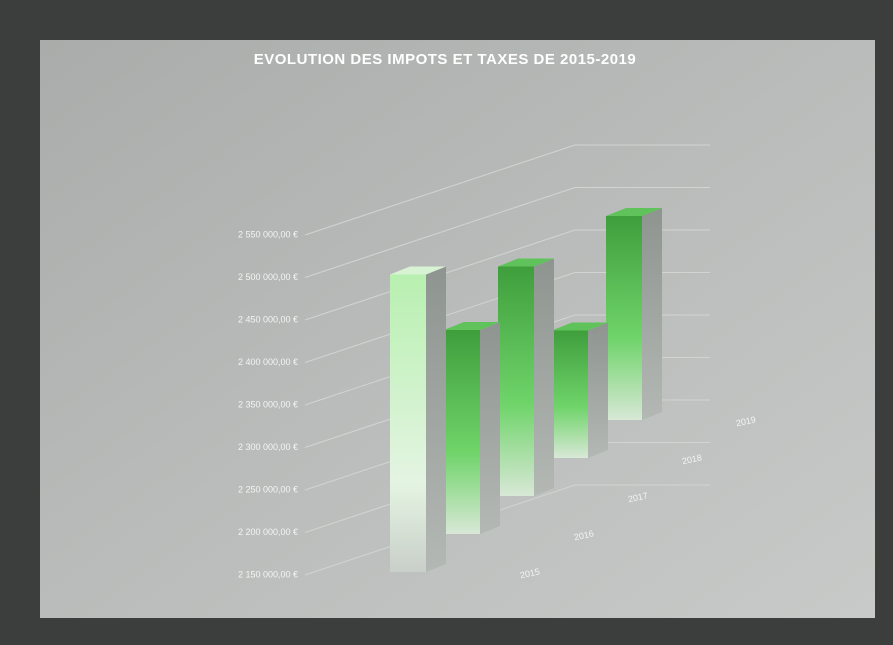  Describe the element at coordinates (268, 319) in the screenshot. I see `y-tick-label: 2 450 000,00 €` at that location.